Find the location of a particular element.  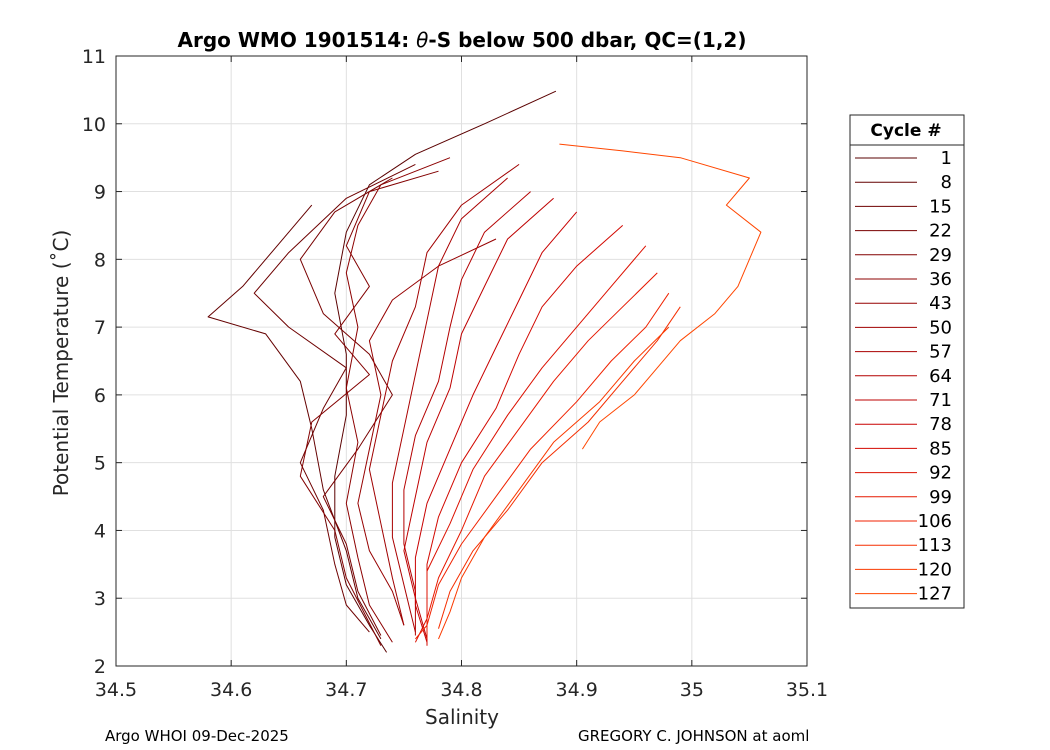

legend-label: 120 is located at coordinates (935, 569).